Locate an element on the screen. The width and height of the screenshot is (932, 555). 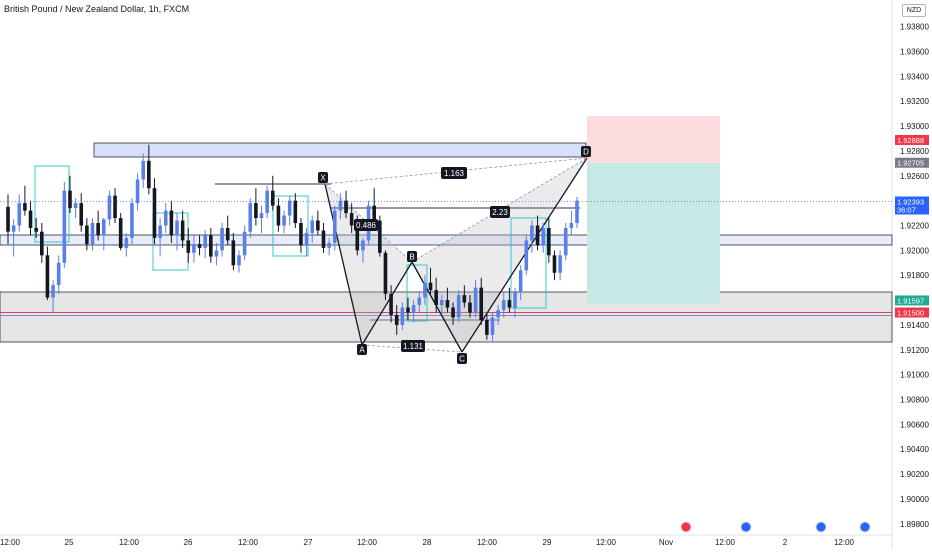
price-tick-label: 1.90200 is located at coordinates (914, 474).